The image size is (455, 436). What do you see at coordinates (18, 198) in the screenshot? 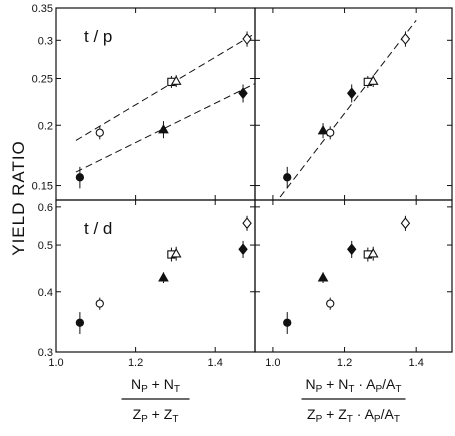
I see `y-axis-label: YIELD RATIO` at bounding box center [18, 198].